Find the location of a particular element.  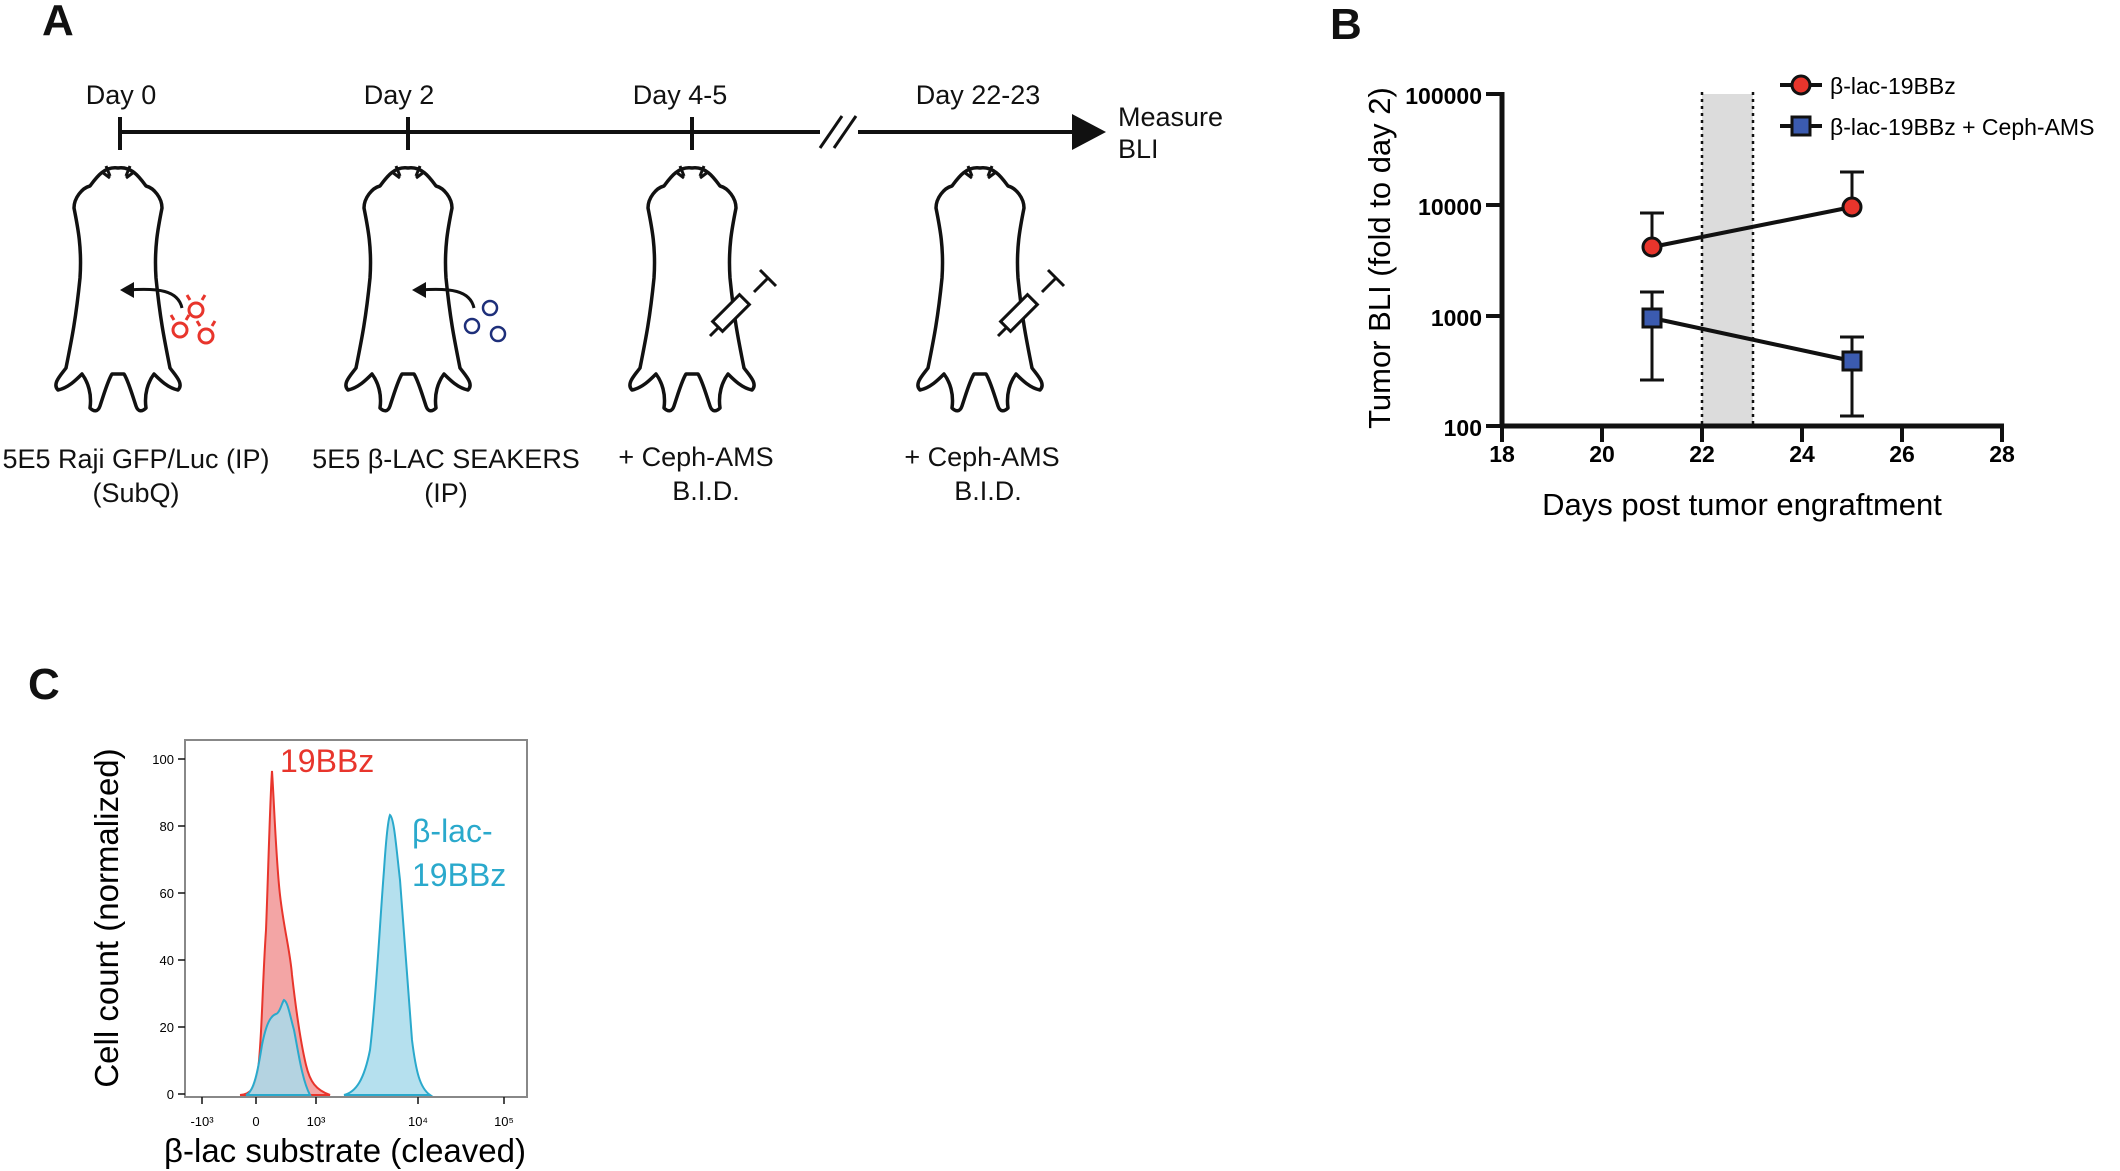

day-label-0: Day 0 is located at coordinates (121, 95).